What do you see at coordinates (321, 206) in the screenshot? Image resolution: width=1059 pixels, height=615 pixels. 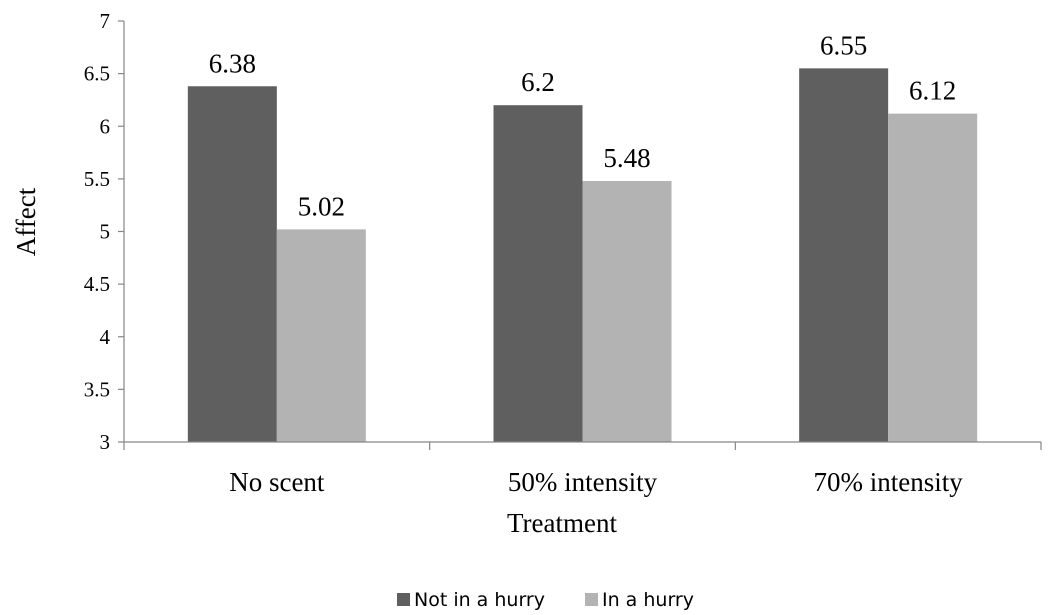 I see `data-label: 5.02` at bounding box center [321, 206].